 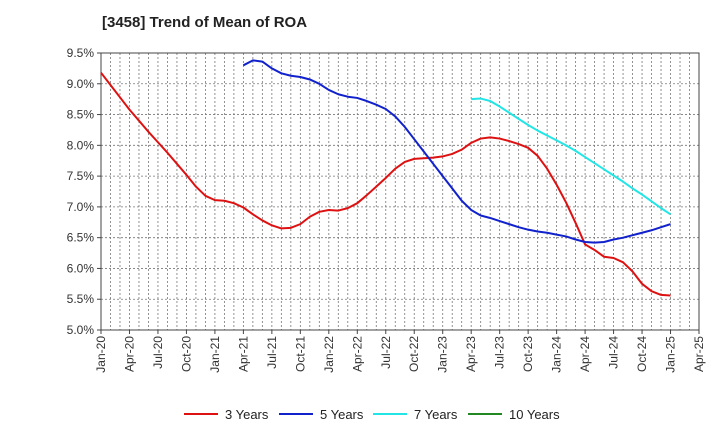 What do you see at coordinates (471, 354) in the screenshot?
I see `x-tick-label: Apr-23` at bounding box center [471, 354].